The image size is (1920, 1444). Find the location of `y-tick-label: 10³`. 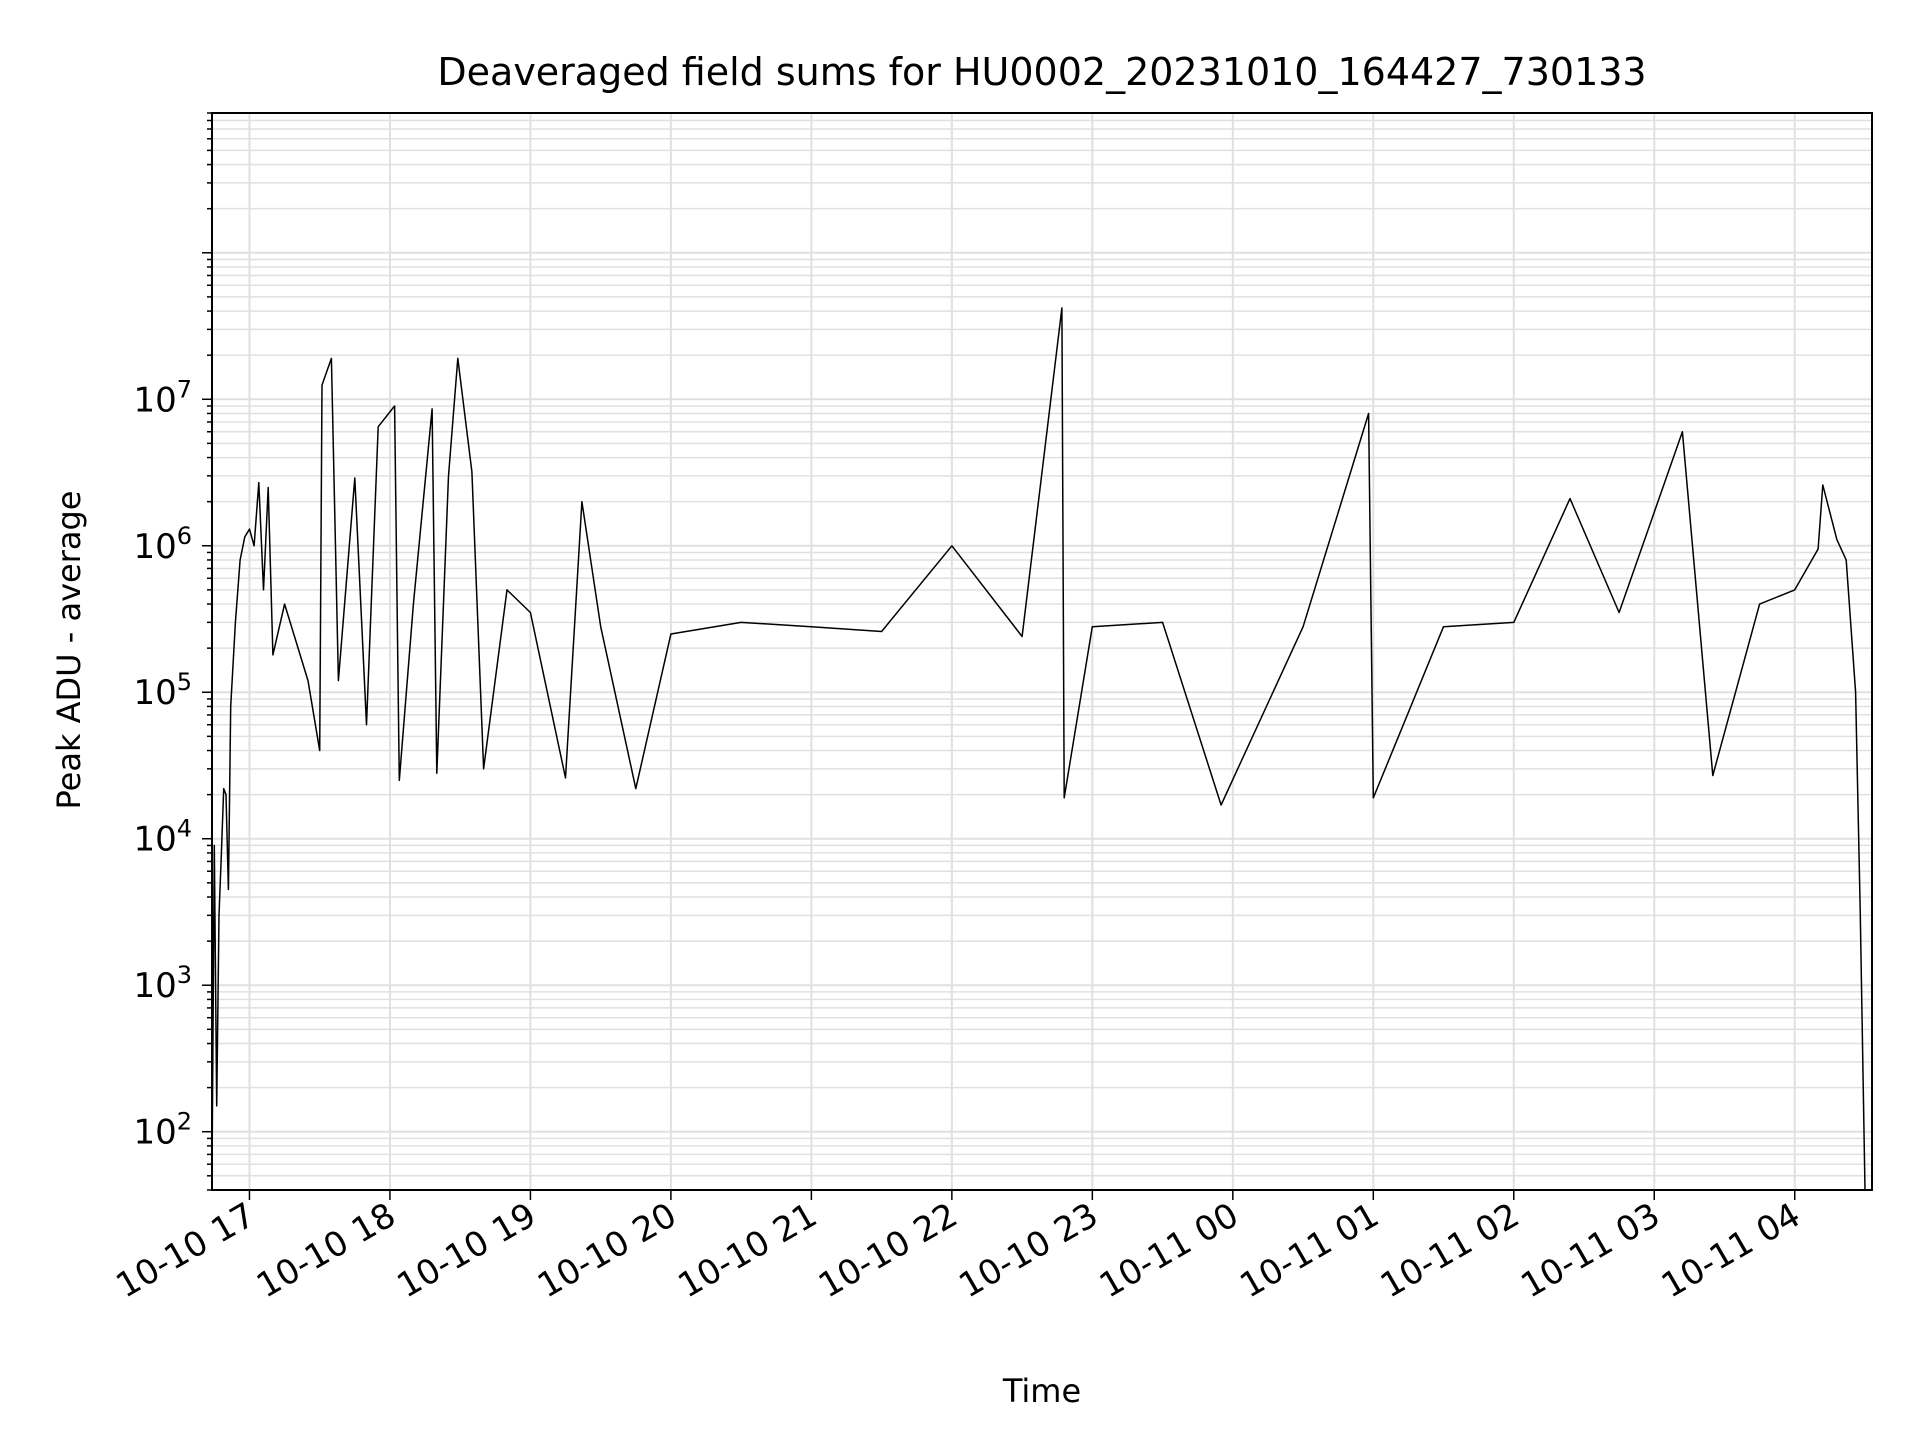

y-tick-label: 10³ is located at coordinates (162, 983).